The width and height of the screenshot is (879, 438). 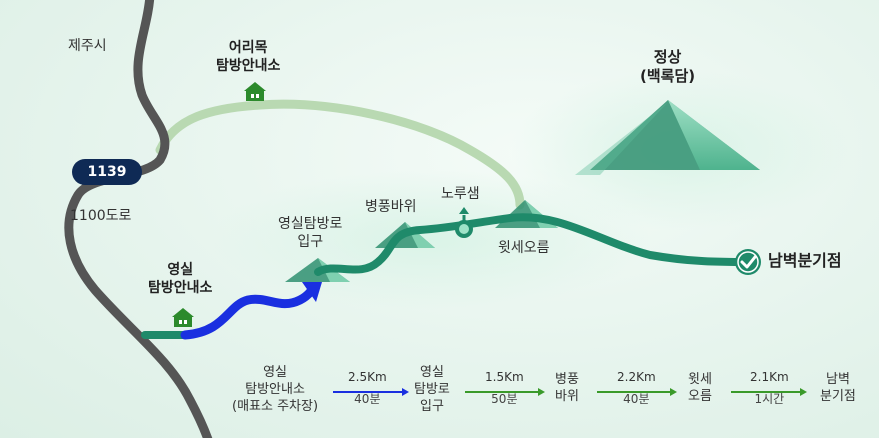 What do you see at coordinates (805, 260) in the screenshot?
I see `label-nambyeok: 남벽분기점` at bounding box center [805, 260].